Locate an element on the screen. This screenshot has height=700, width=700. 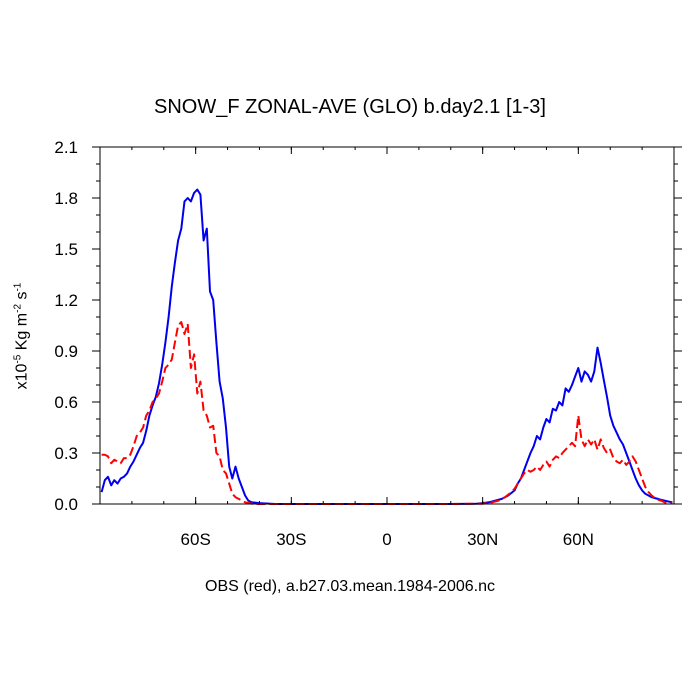
chart-title: SNOW_F ZONAL-AVE (GLO) b.day2.1 [1-3] is located at coordinates (350, 107).